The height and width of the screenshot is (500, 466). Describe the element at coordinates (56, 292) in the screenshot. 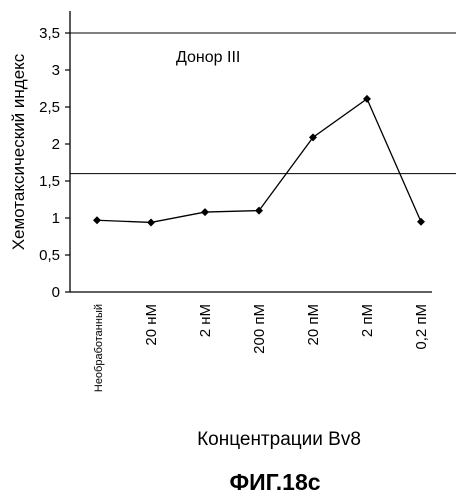

I see `y-tick-label: 0` at that location.